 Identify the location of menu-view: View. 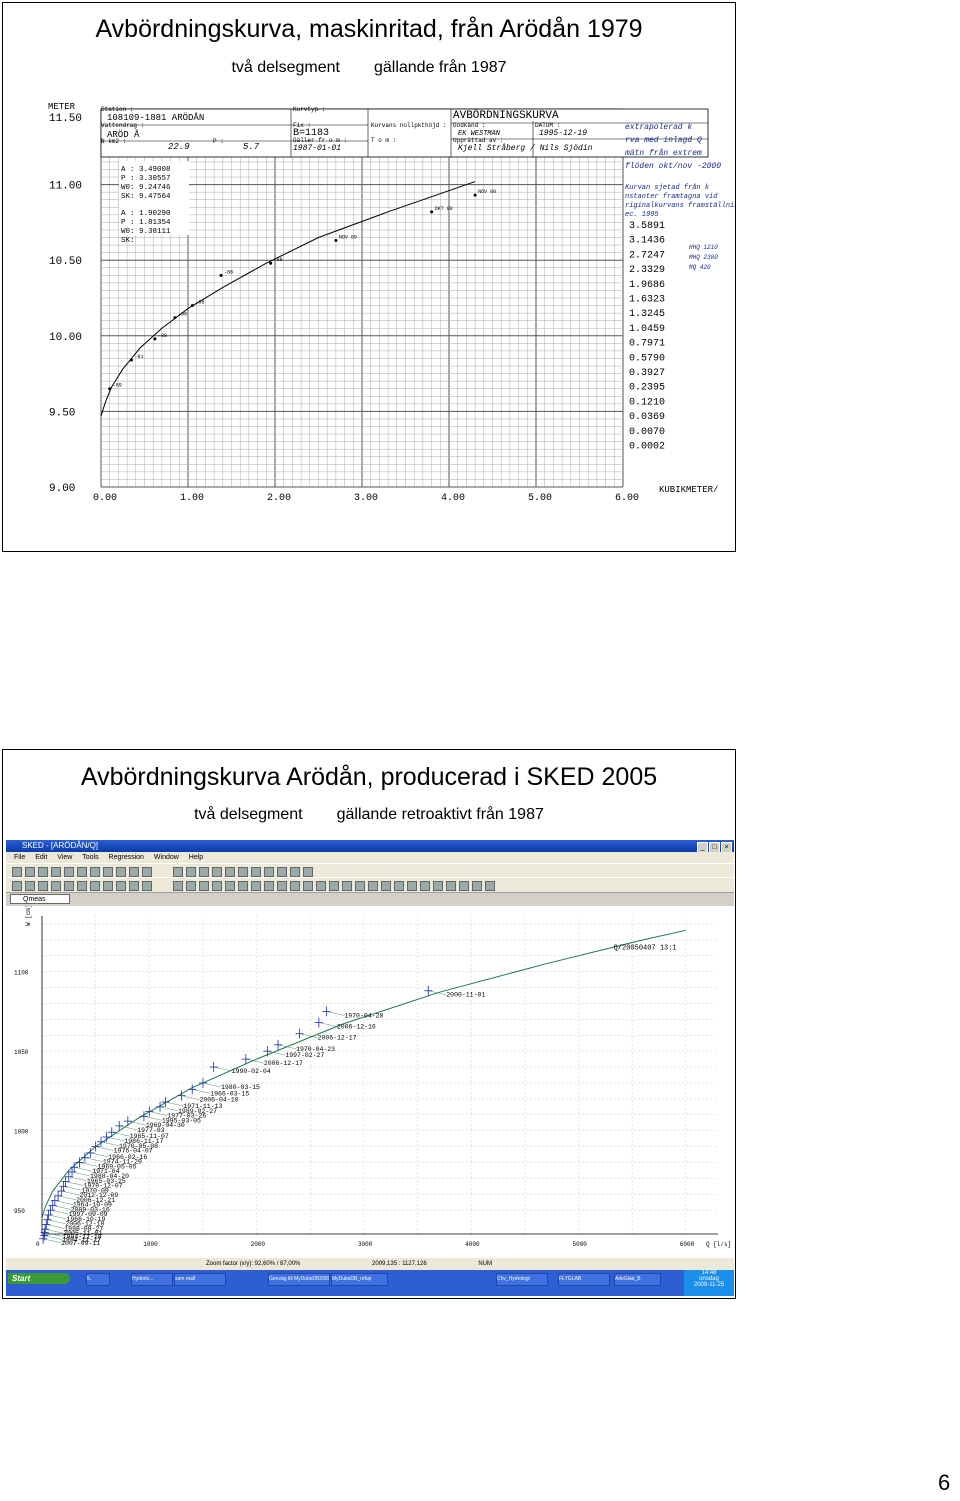
(65, 857).